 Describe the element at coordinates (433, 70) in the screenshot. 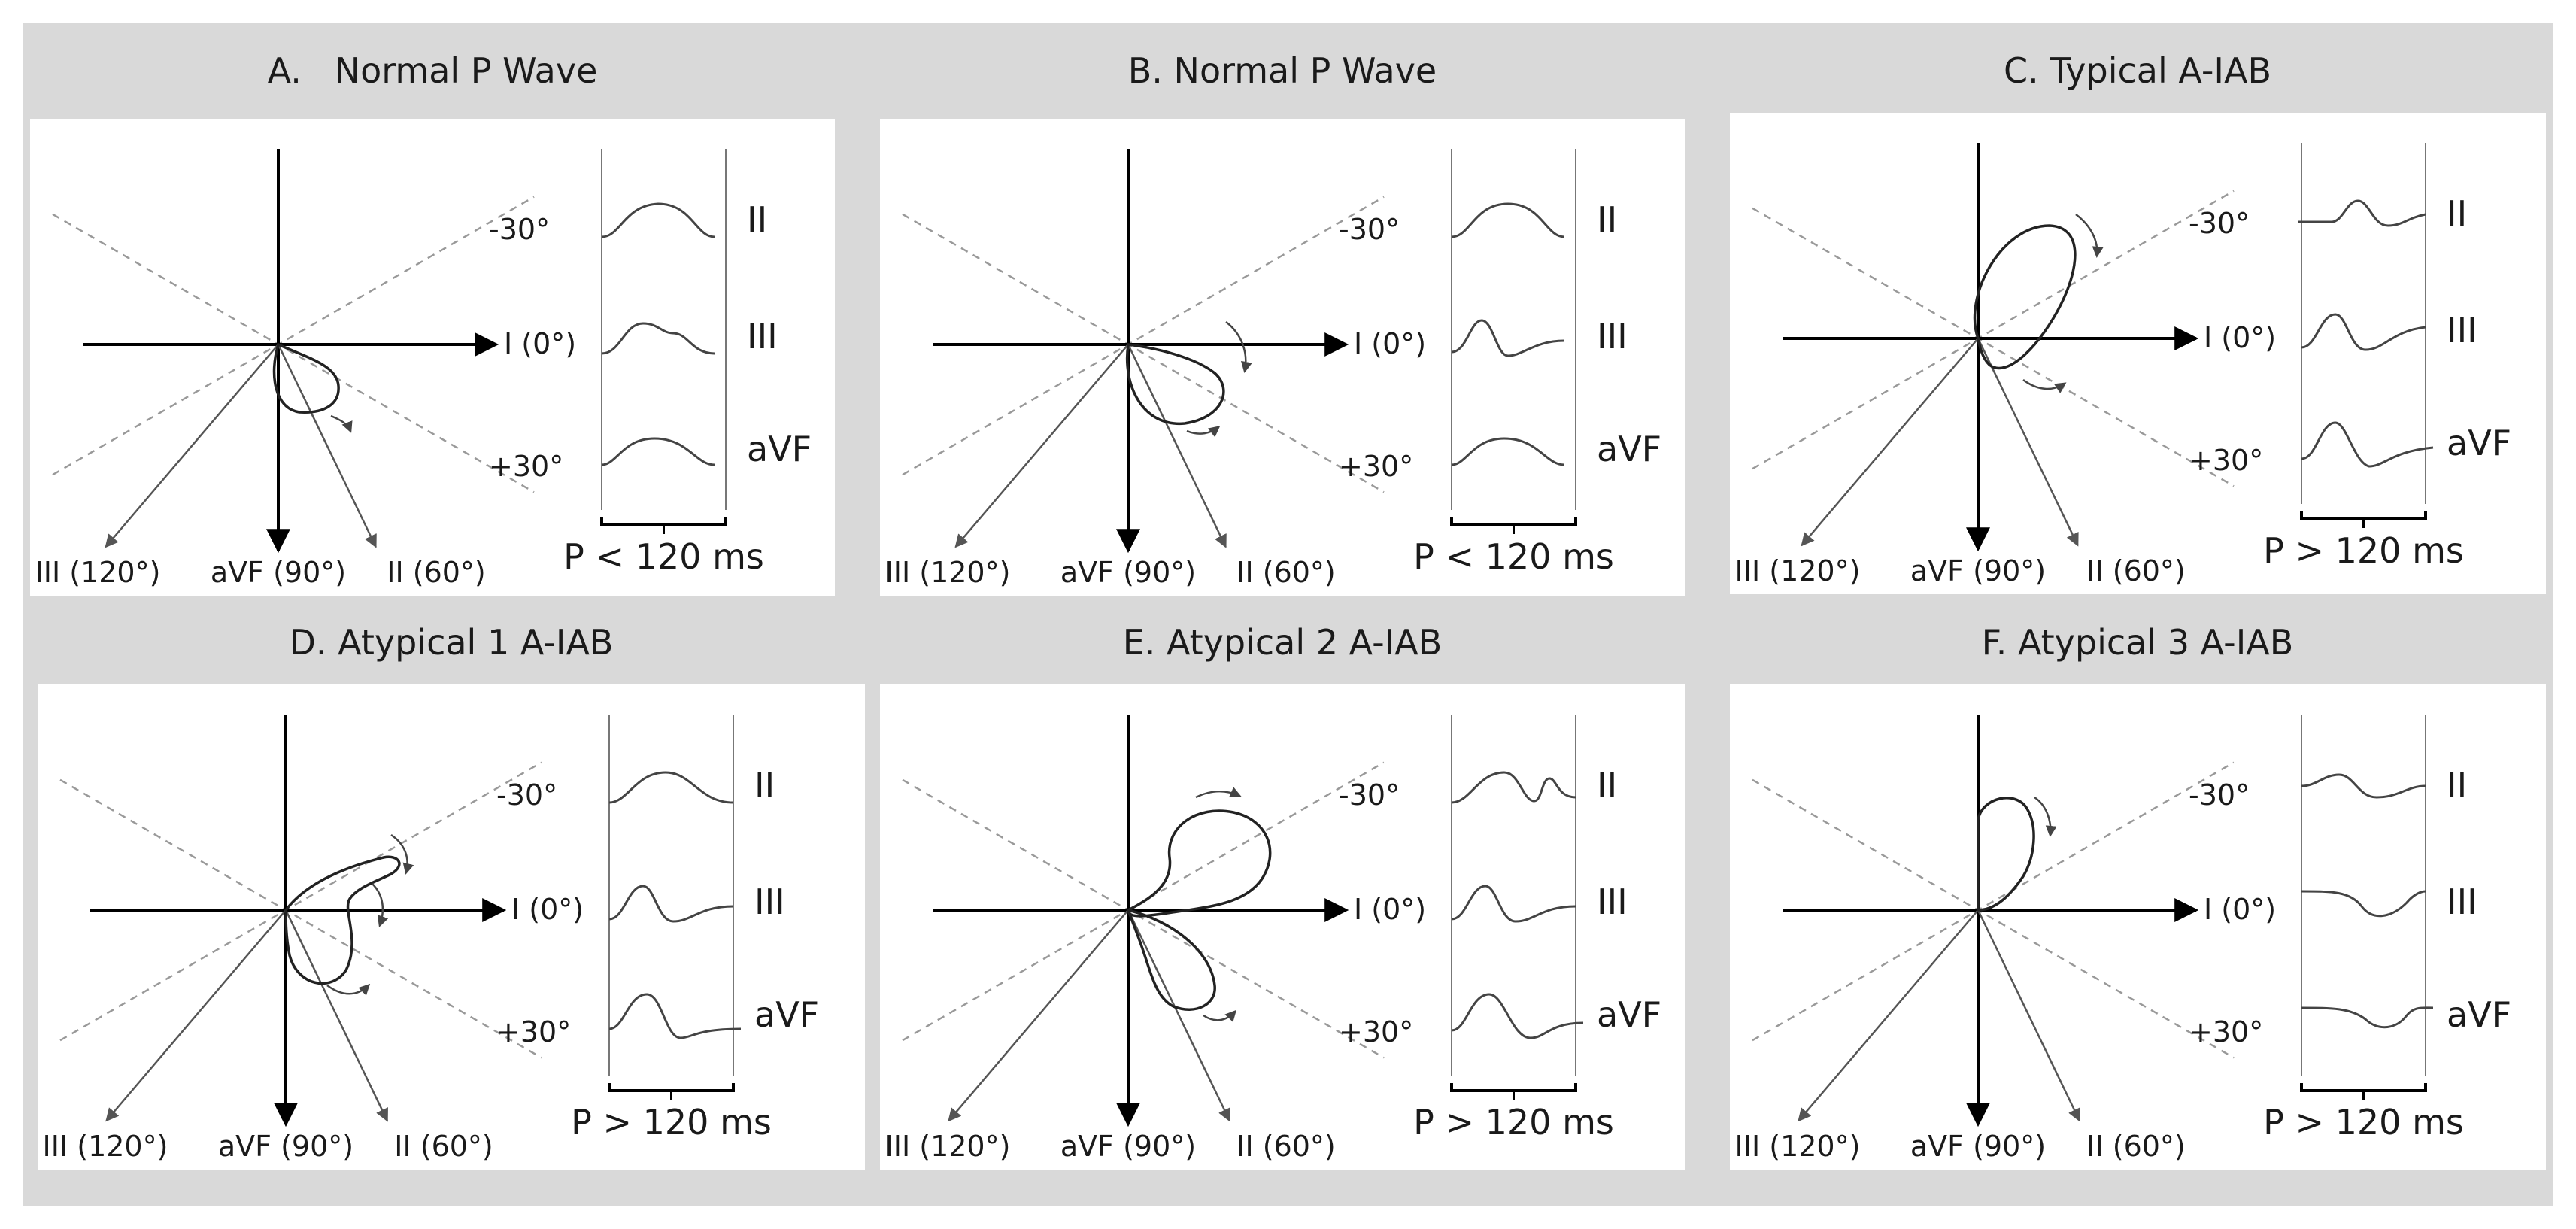

I see `panel-title: A. Normal P Wave` at that location.